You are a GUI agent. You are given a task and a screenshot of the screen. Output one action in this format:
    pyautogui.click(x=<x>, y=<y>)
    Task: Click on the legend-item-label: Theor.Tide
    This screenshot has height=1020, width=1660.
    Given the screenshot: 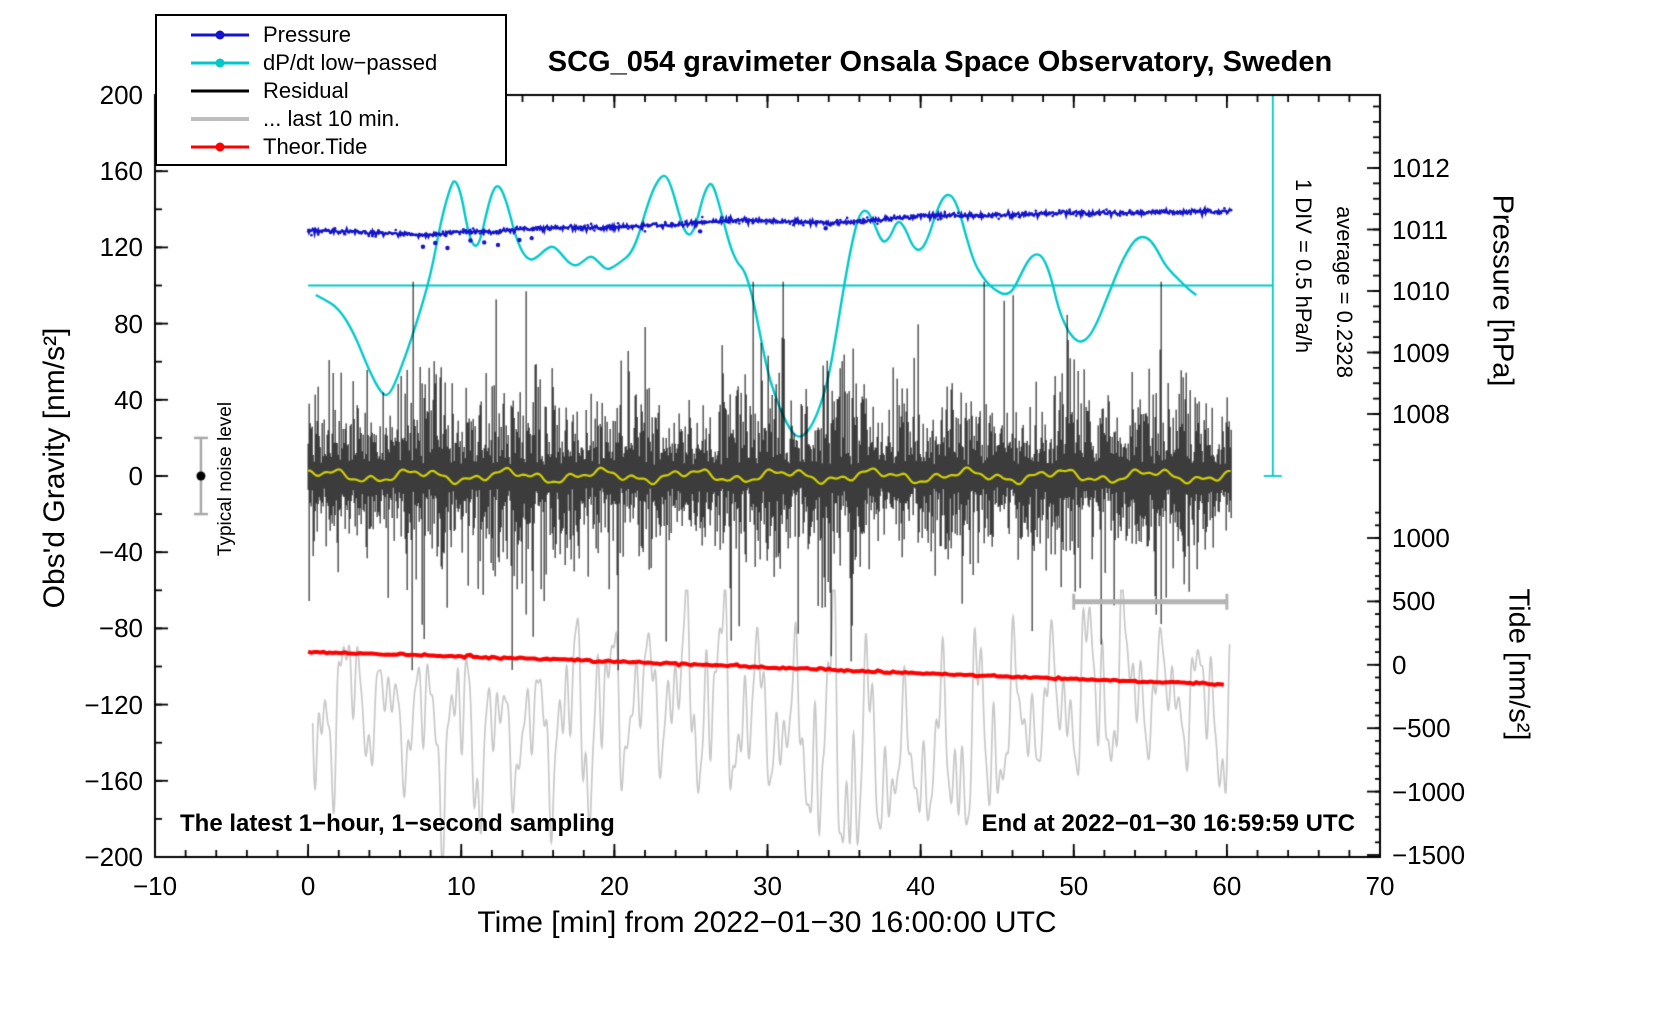 What is the action you would take?
    pyautogui.click(x=315, y=146)
    